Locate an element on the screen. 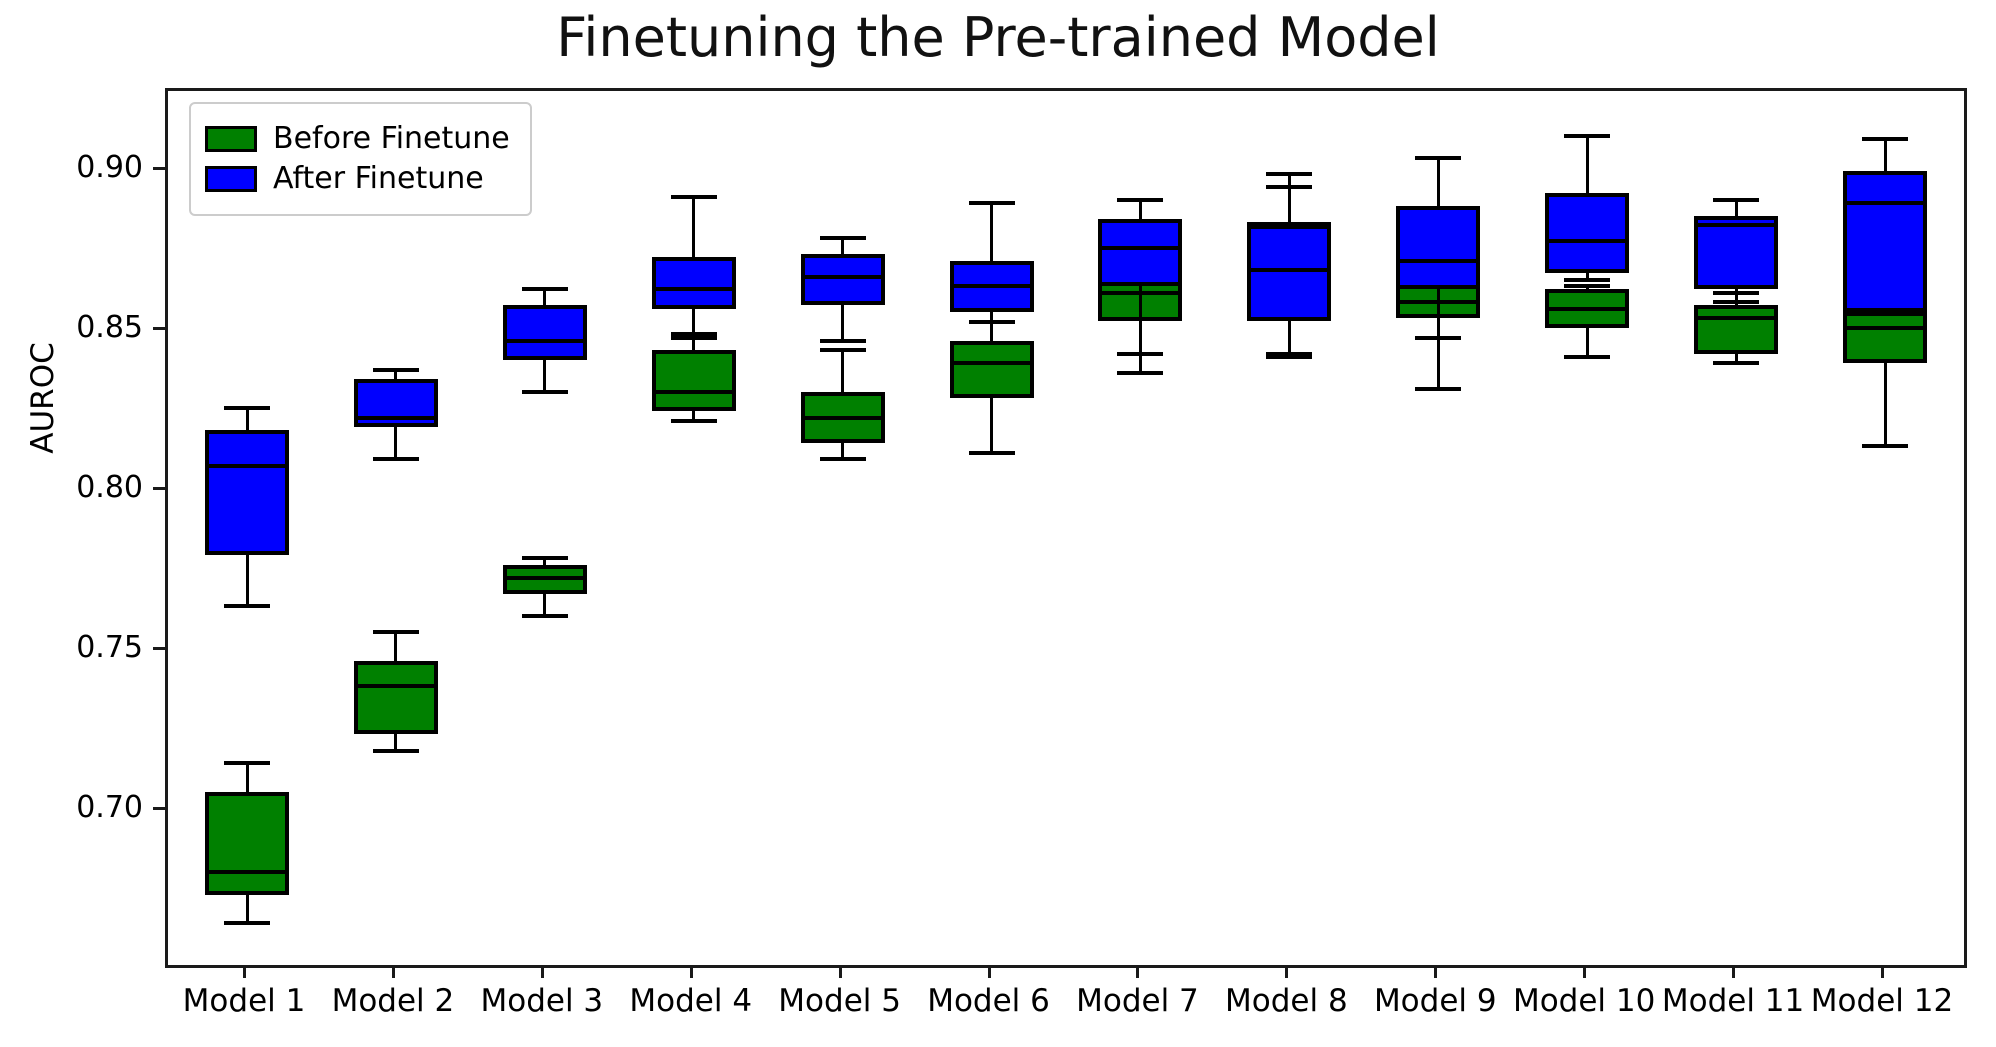  y-tick-label: 0.70 is located at coordinates (109, 808).